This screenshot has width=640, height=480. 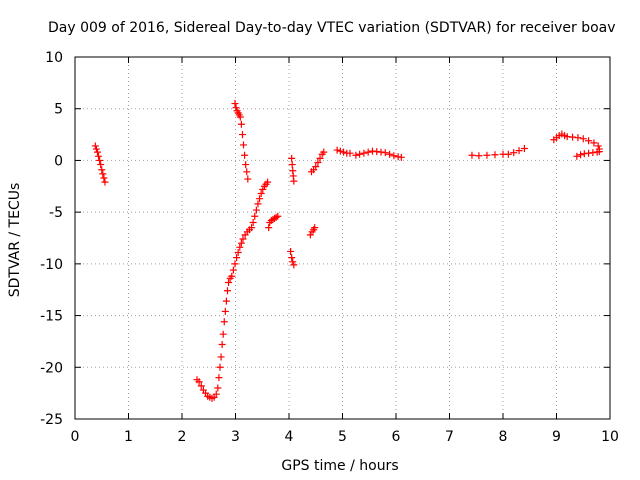 I want to click on x-tick-label: 2, so click(x=182, y=437).